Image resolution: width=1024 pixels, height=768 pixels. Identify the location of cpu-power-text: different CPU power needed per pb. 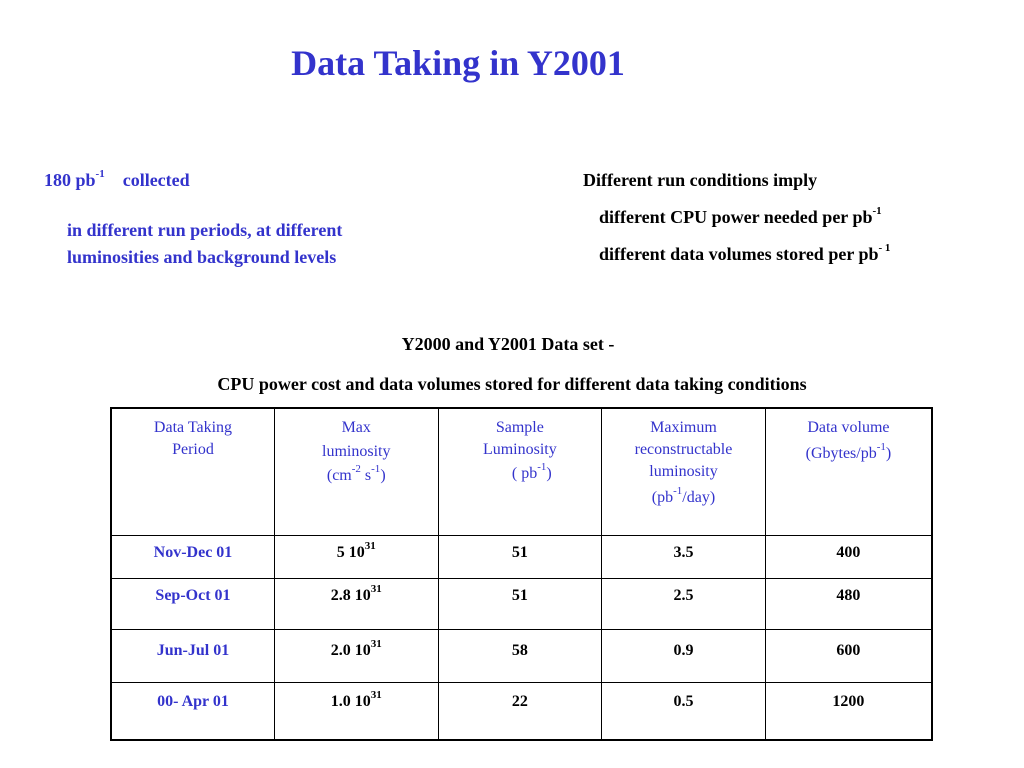
(736, 217).